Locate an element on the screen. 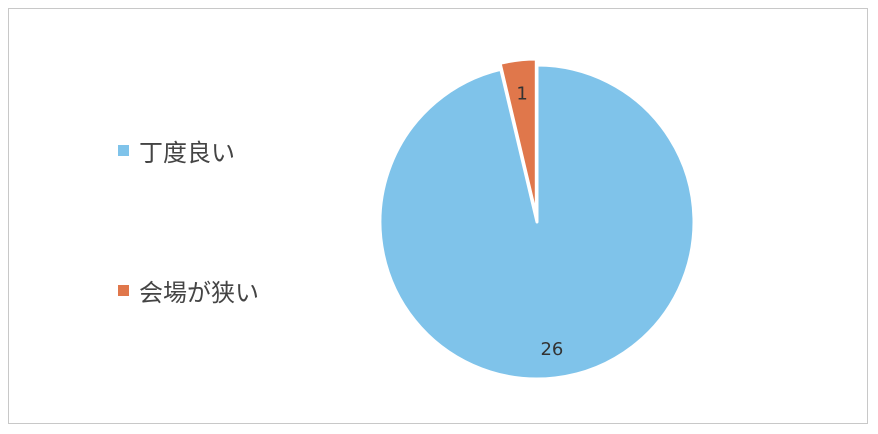  legend-item-1: 会場が狭い is located at coordinates (218, 290).